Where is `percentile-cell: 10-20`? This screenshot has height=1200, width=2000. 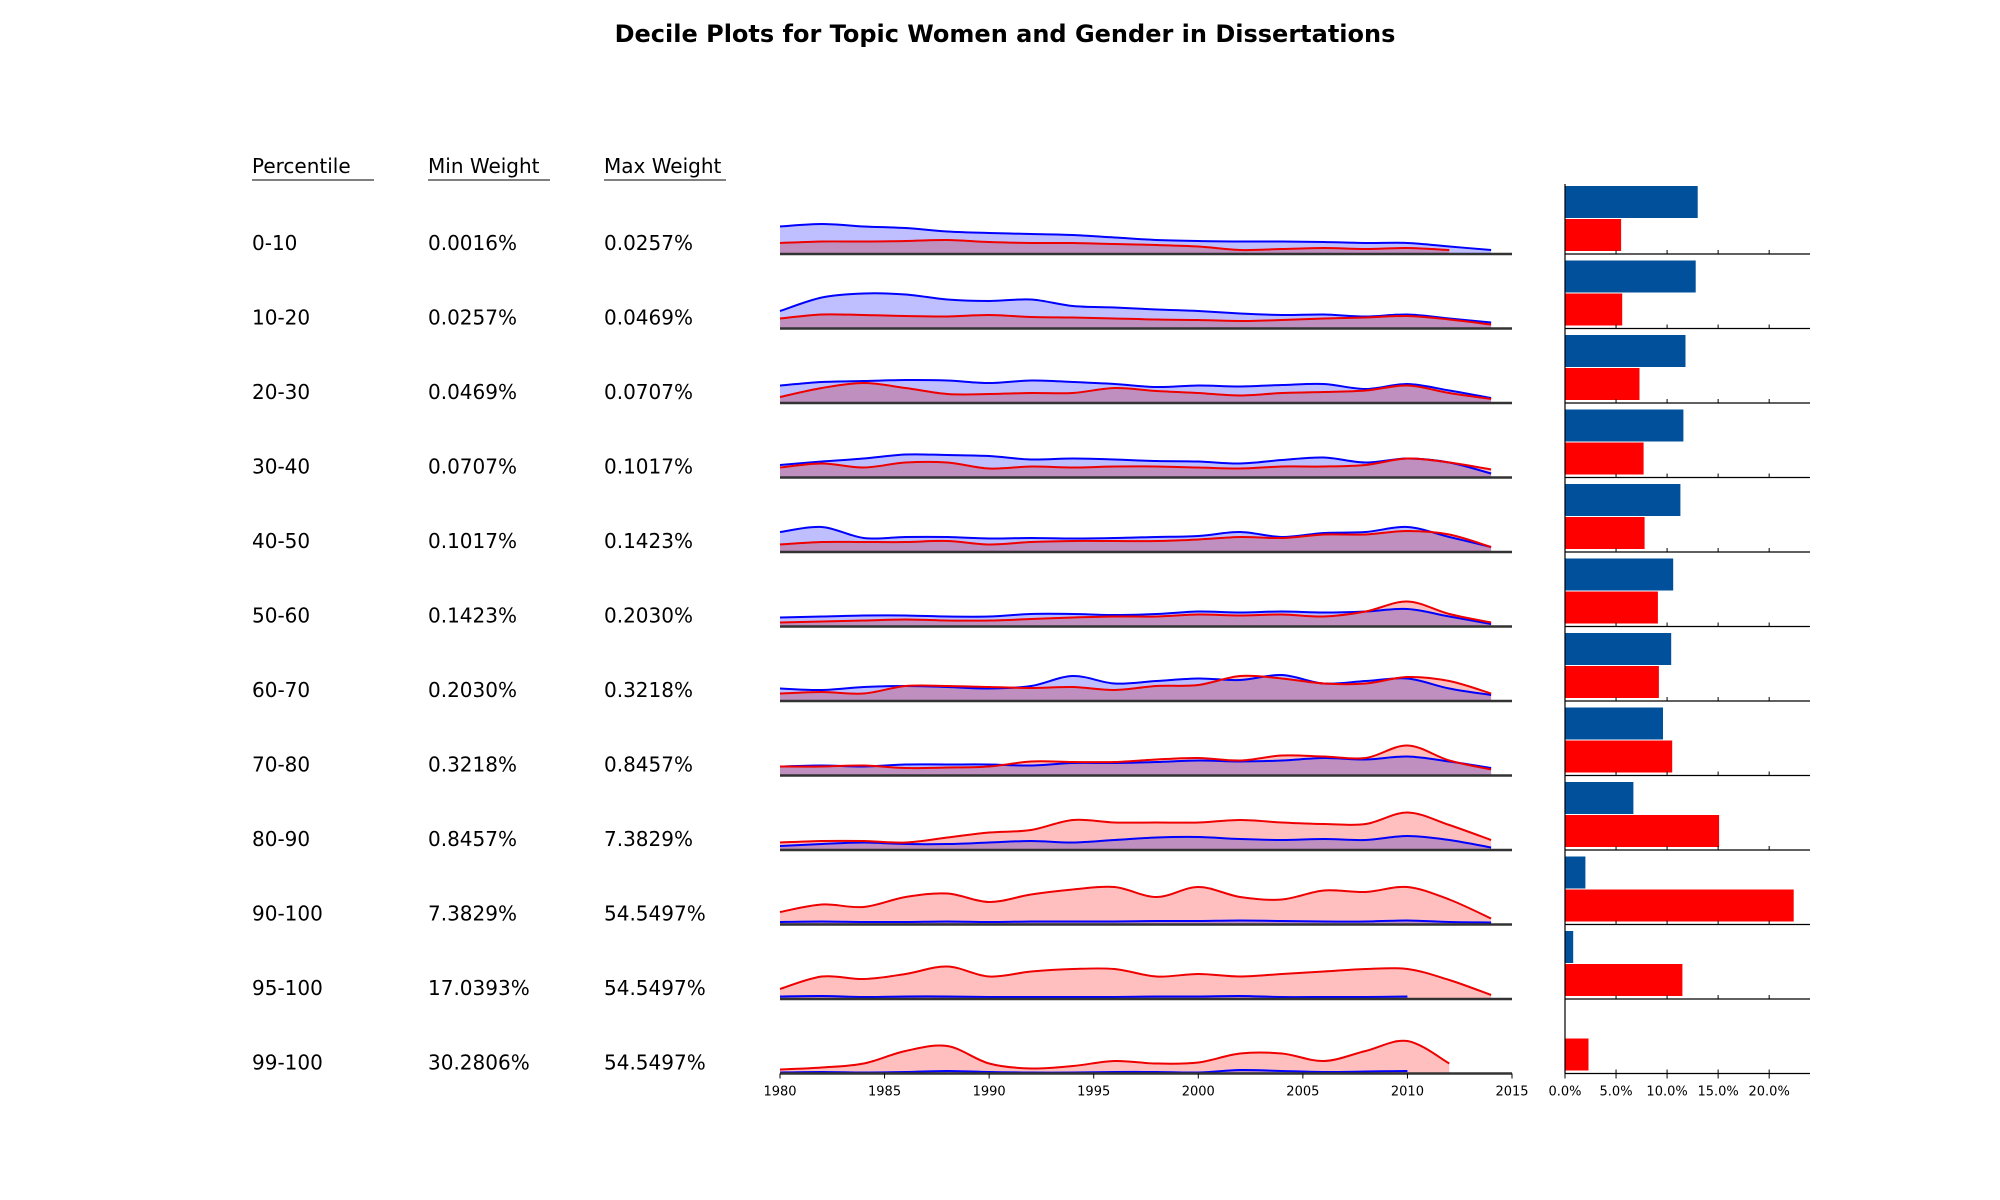
percentile-cell: 10-20 is located at coordinates (281, 318).